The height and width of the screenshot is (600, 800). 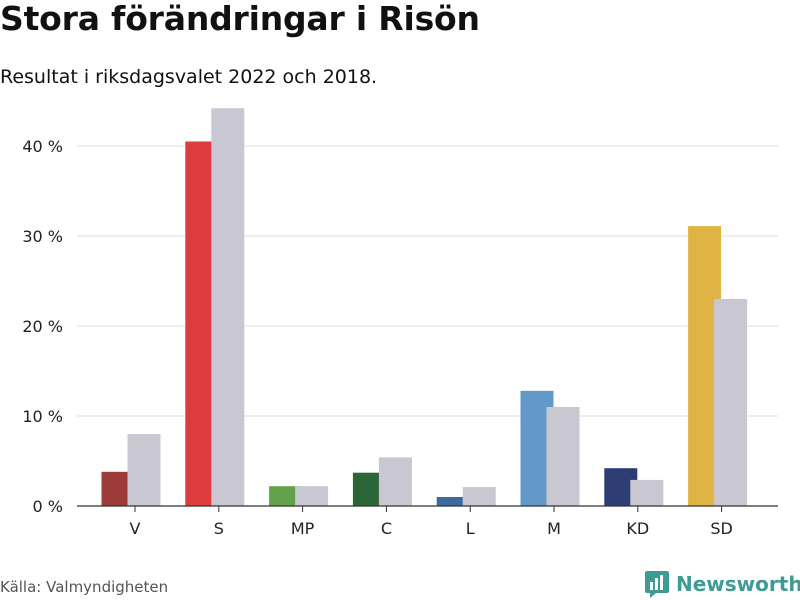 I want to click on bar-chart-logo-icon, so click(x=657, y=584).